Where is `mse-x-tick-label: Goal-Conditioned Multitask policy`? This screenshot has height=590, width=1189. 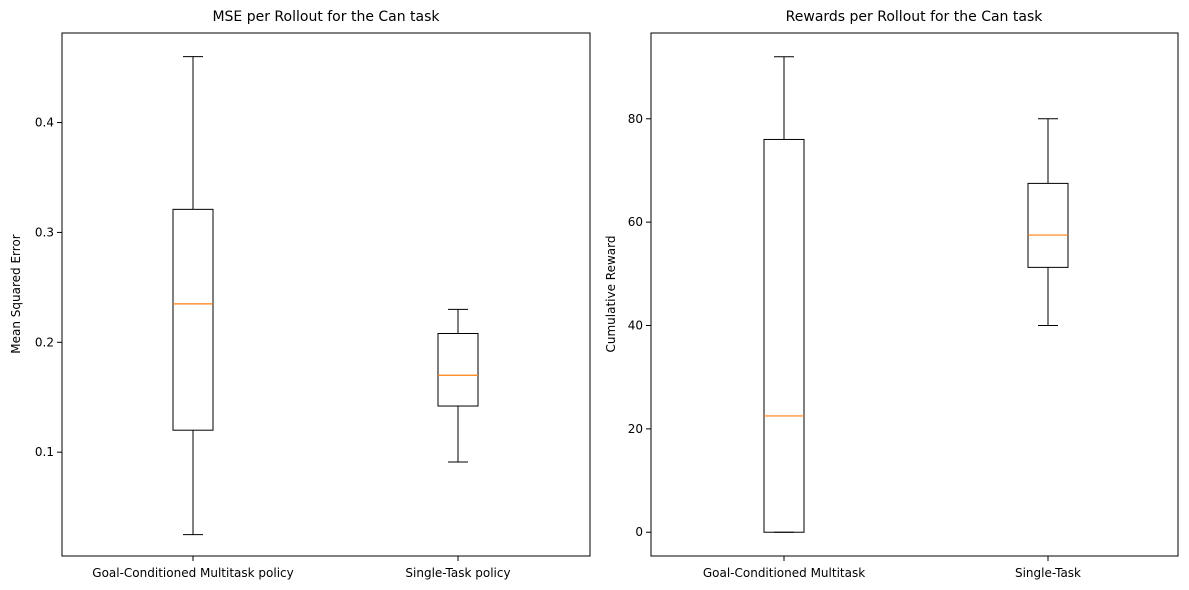
mse-x-tick-label: Goal-Conditioned Multitask policy is located at coordinates (192, 573).